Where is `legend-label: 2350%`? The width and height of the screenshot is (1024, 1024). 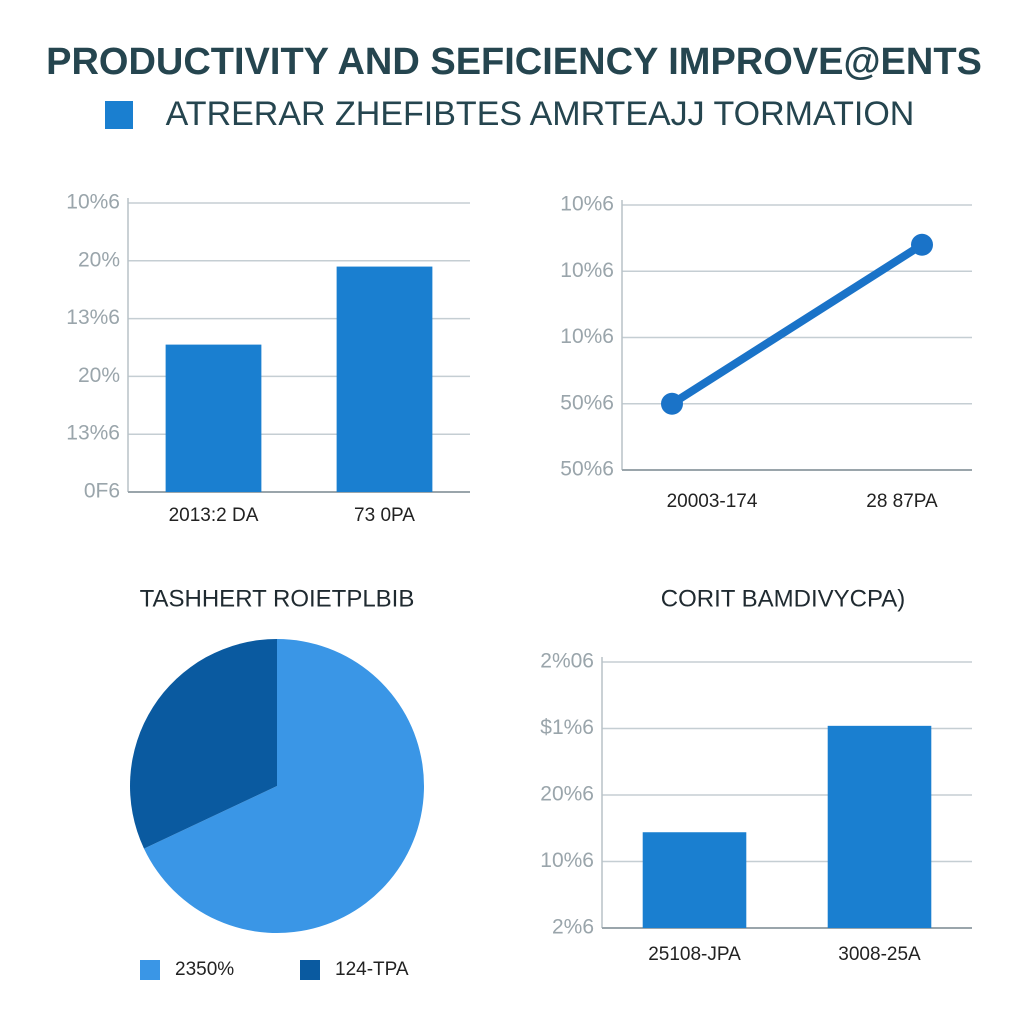
legend-label: 2350% is located at coordinates (204, 969).